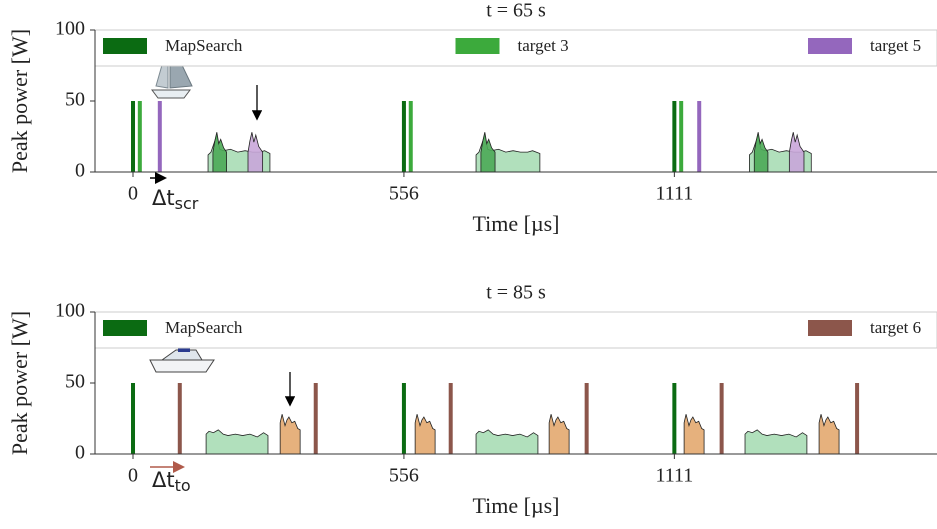 The width and height of the screenshot is (937, 529). What do you see at coordinates (183, 485) in the screenshot?
I see `annotation-subscript: to` at bounding box center [183, 485].